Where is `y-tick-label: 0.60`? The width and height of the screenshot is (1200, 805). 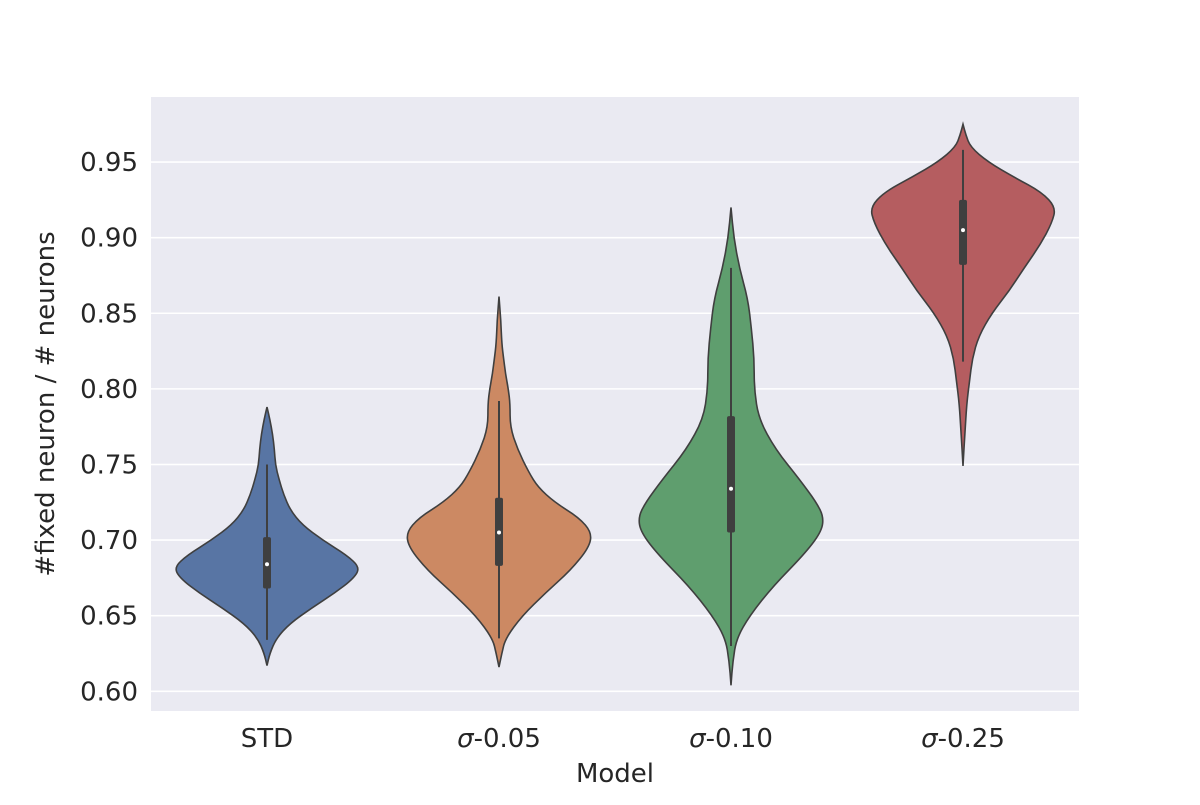 y-tick-label: 0.60 is located at coordinates (109, 692).